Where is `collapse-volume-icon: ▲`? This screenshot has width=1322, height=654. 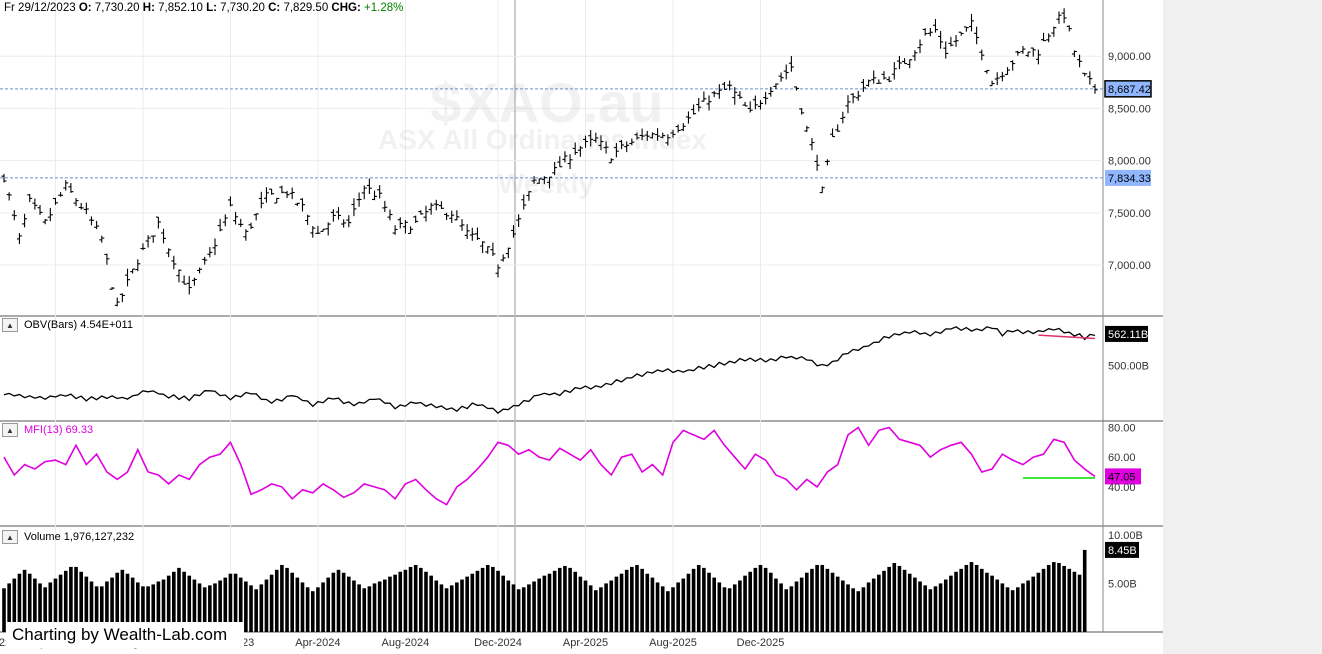 collapse-volume-icon: ▲ is located at coordinates (10, 537).